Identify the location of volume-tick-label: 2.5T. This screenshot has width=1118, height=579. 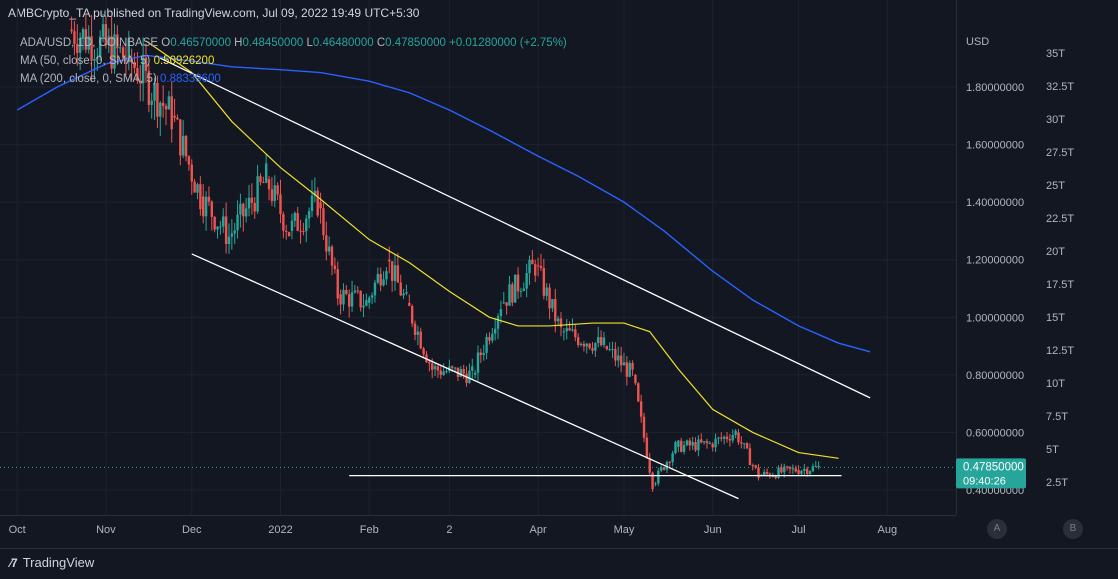
(1057, 483).